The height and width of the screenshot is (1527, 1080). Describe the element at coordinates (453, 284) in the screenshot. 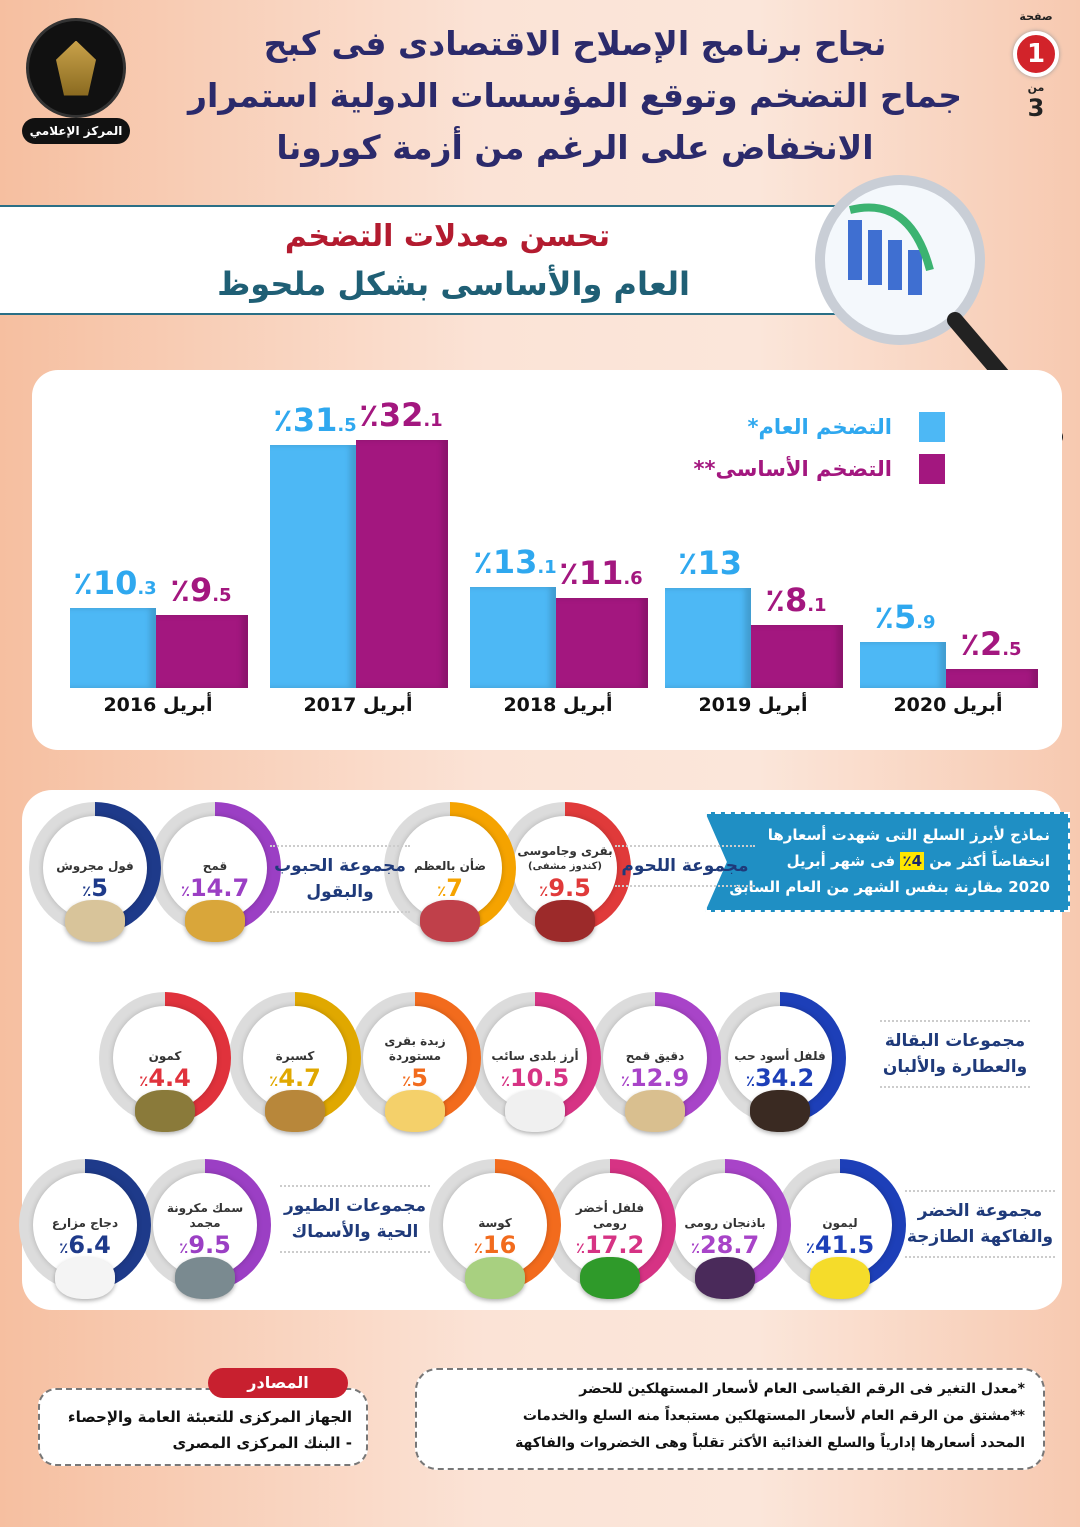

I see `subtitle-line-2: العام والأساسى بشكل ملحوظ` at that location.